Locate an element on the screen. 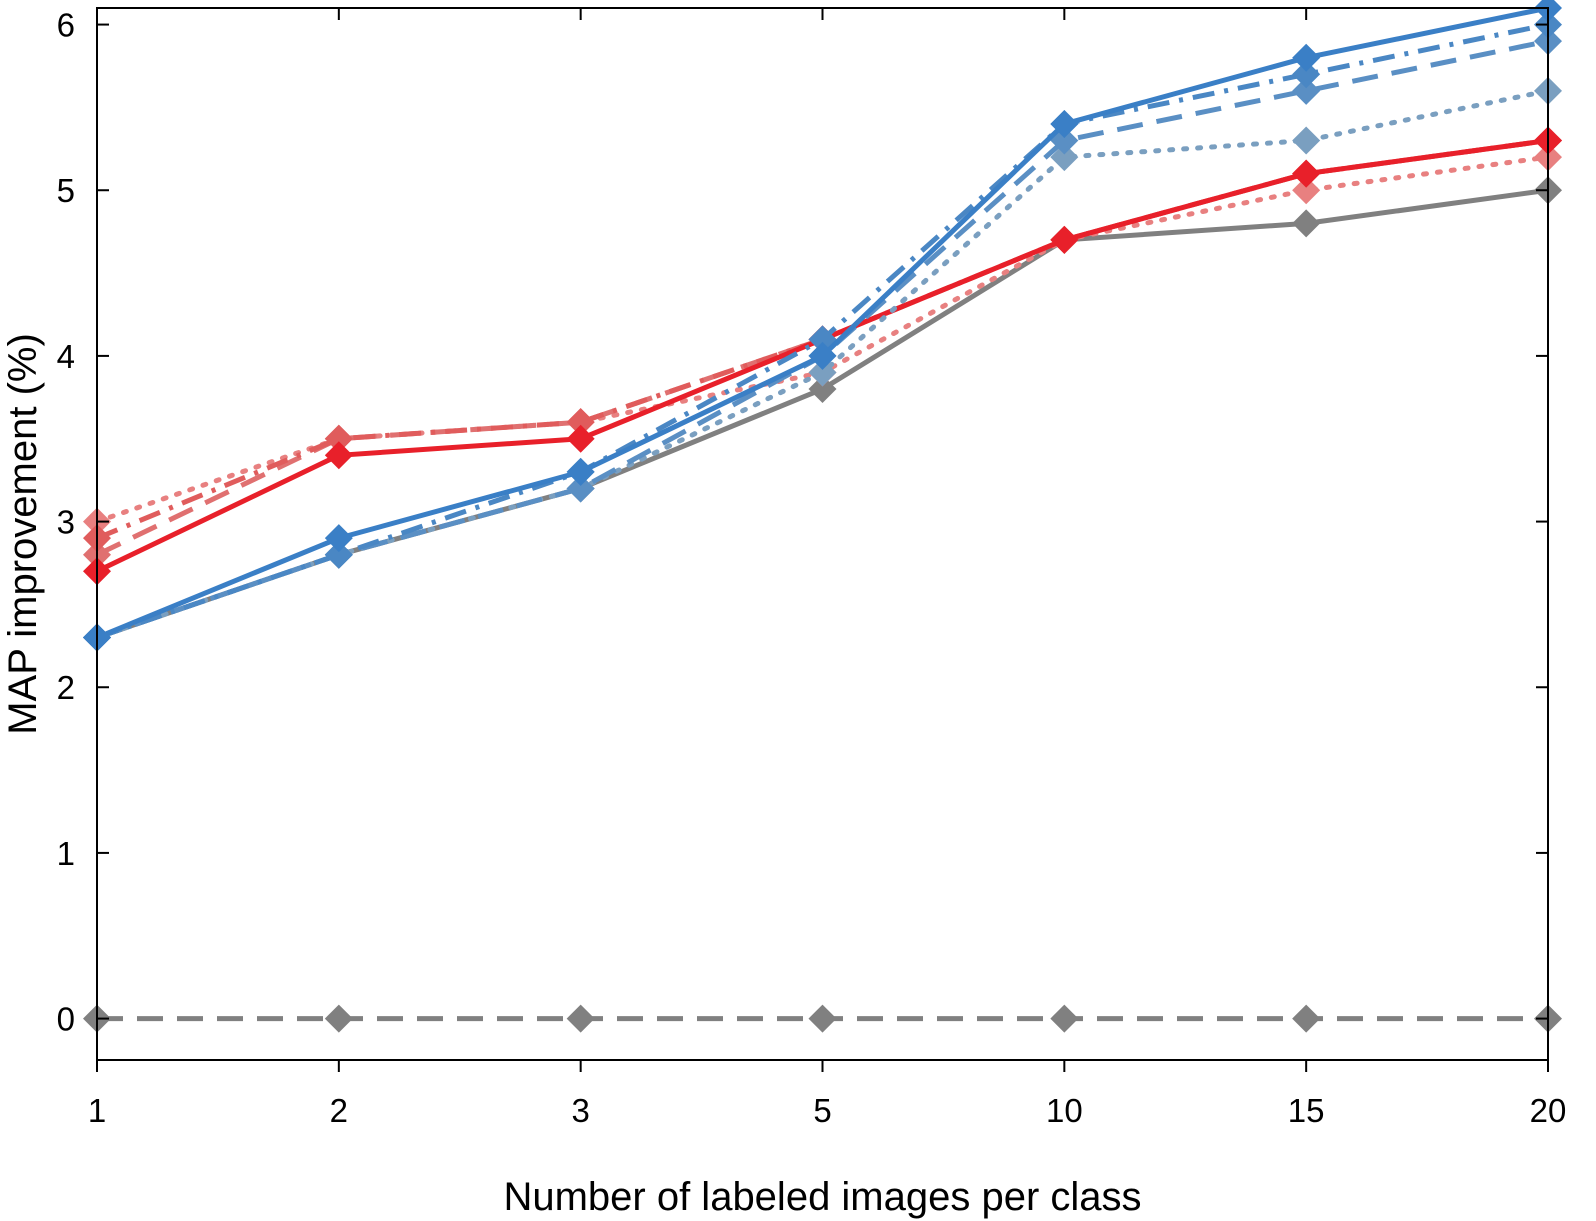 This screenshot has width=1596, height=1221. x-tick-label: 5 is located at coordinates (822, 1110).